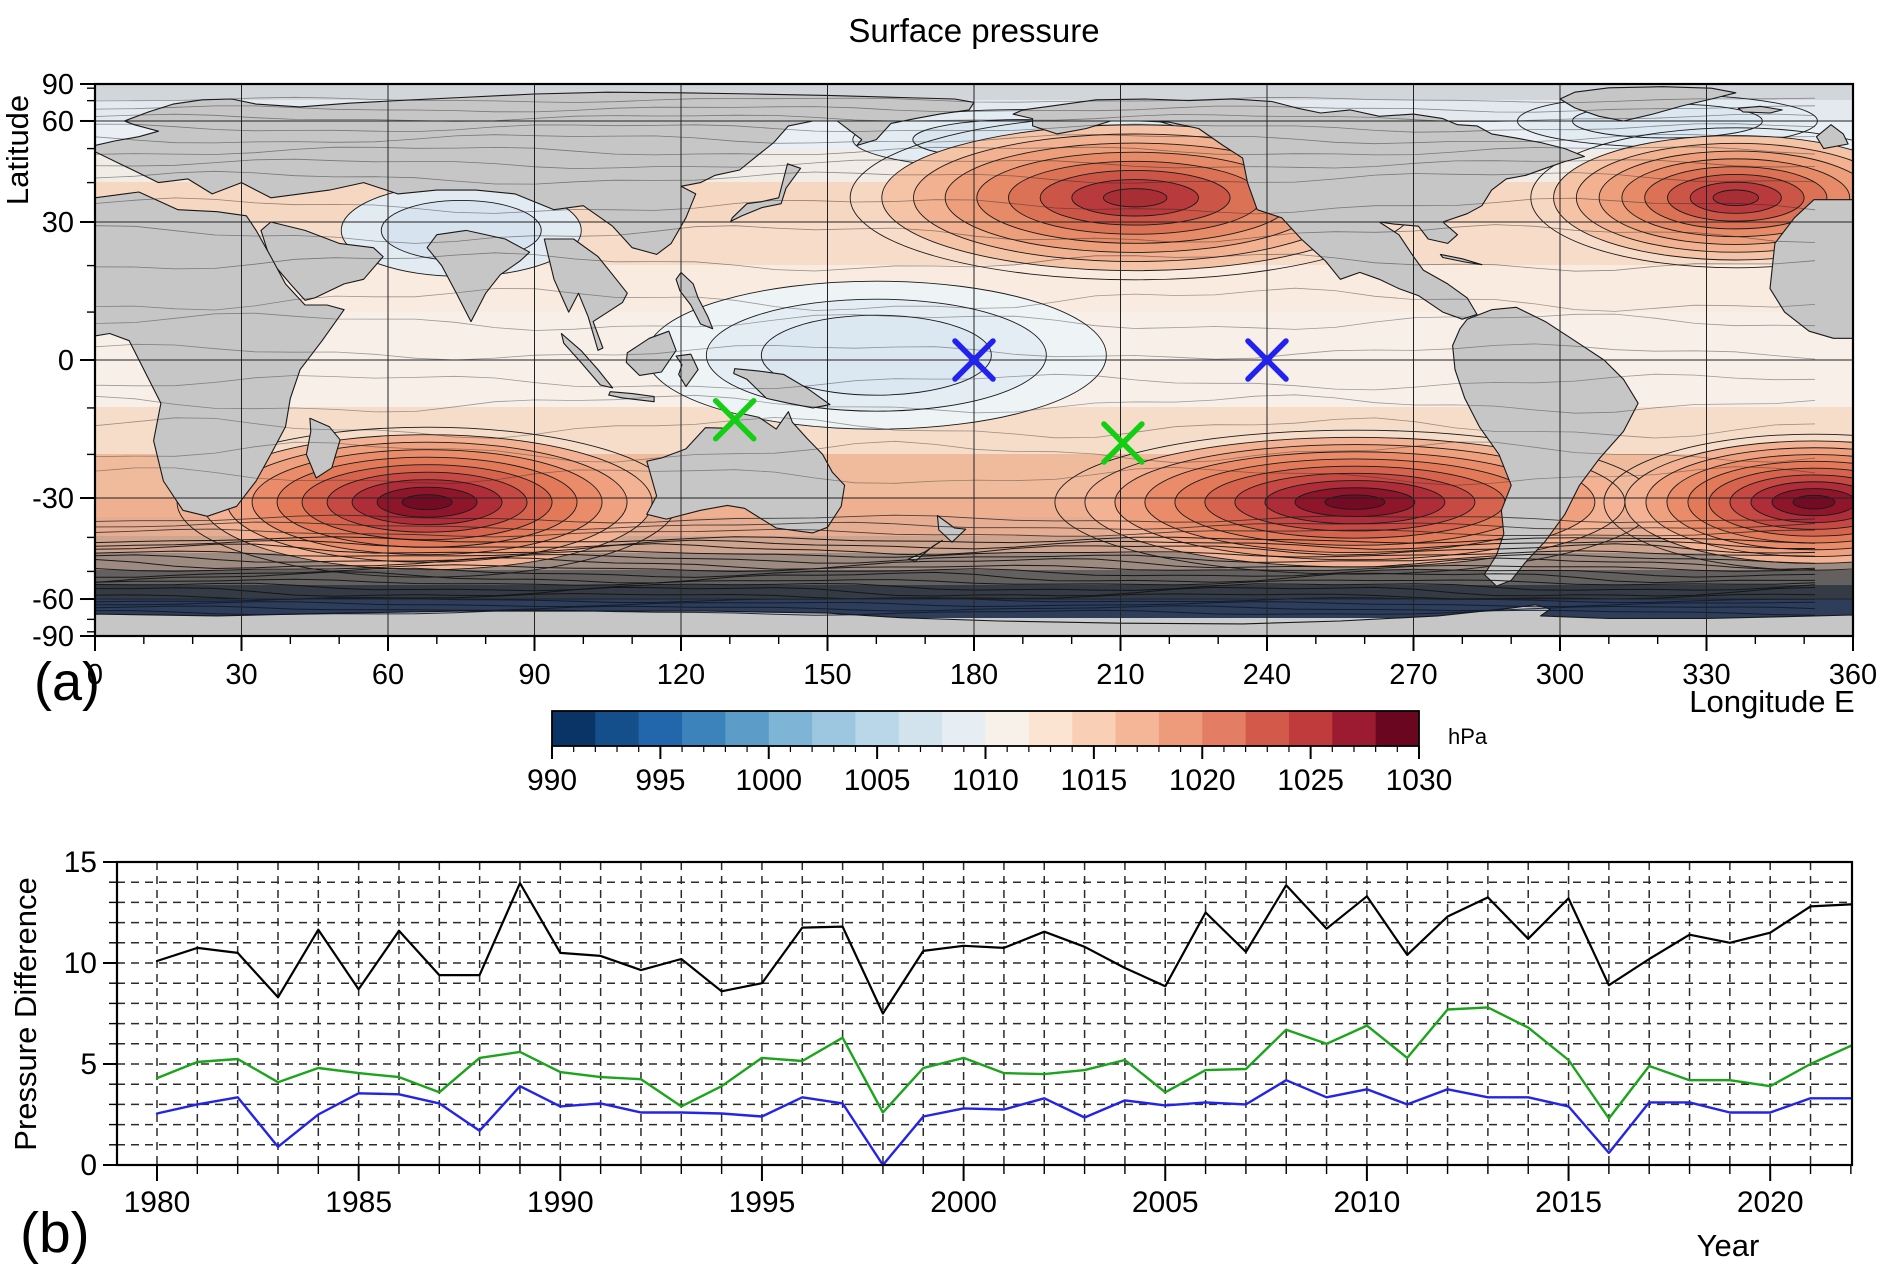 This screenshot has width=1892, height=1276. I want to click on timeseries-y-tick-label: 0, so click(88, 1165).